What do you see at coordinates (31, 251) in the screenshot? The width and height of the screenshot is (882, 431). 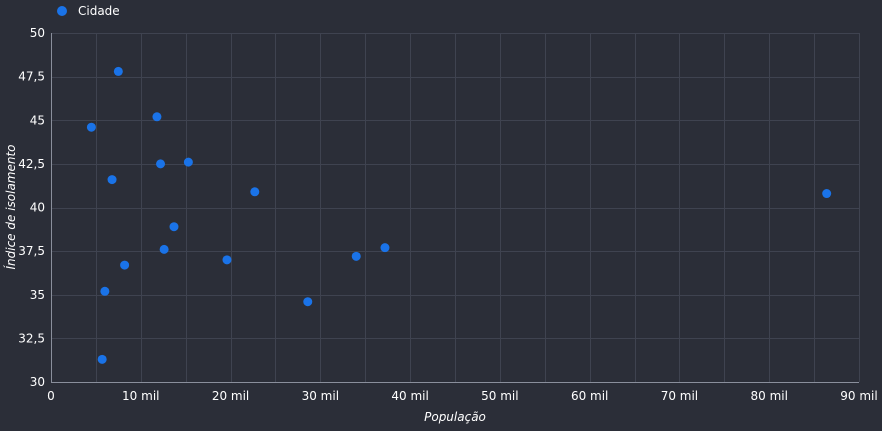 I see `y-tick-label: 37,5` at bounding box center [31, 251].